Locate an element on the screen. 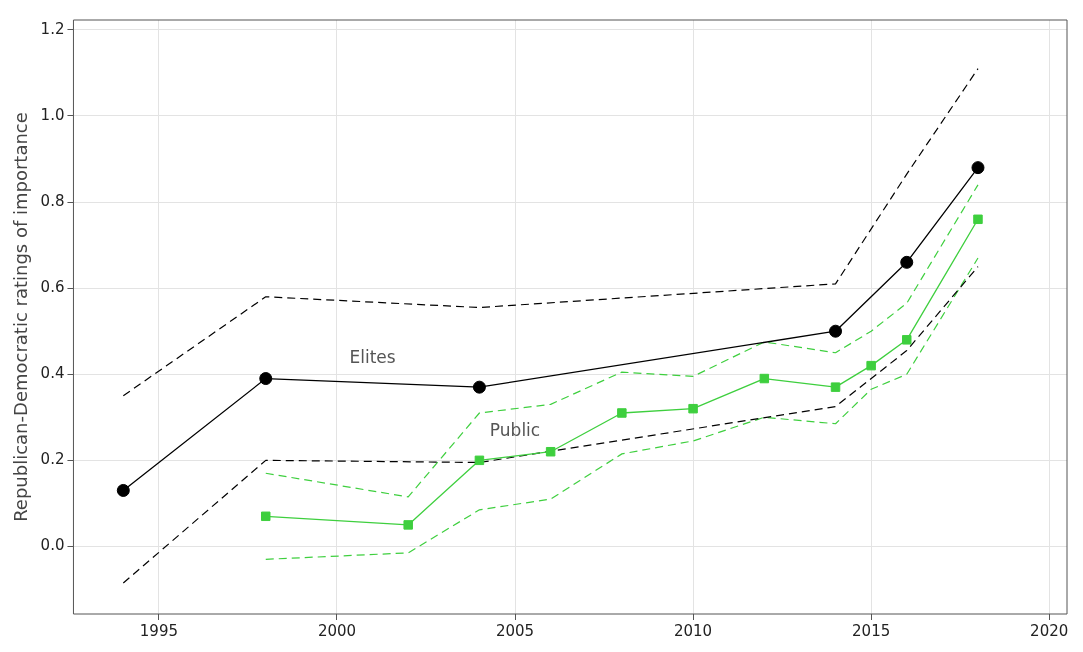 The height and width of the screenshot is (652, 1083). y-tick-label: 1.0 is located at coordinates (52, 114).